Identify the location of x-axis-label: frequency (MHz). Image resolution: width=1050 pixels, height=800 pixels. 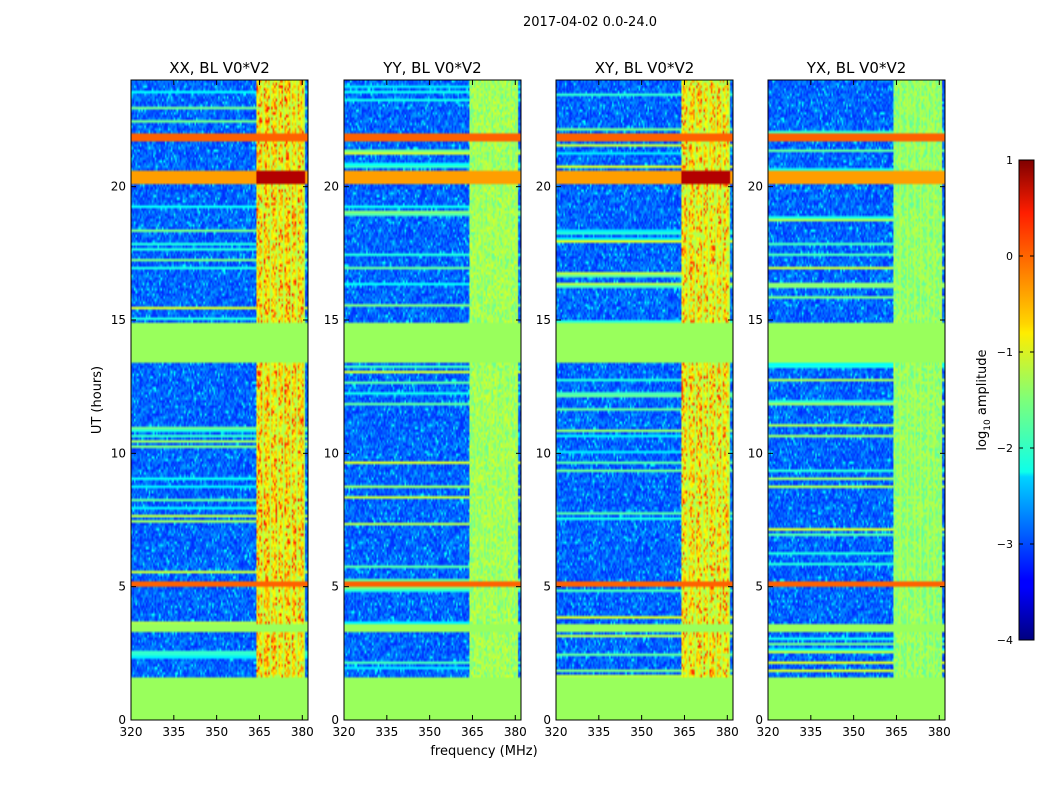
(483, 751).